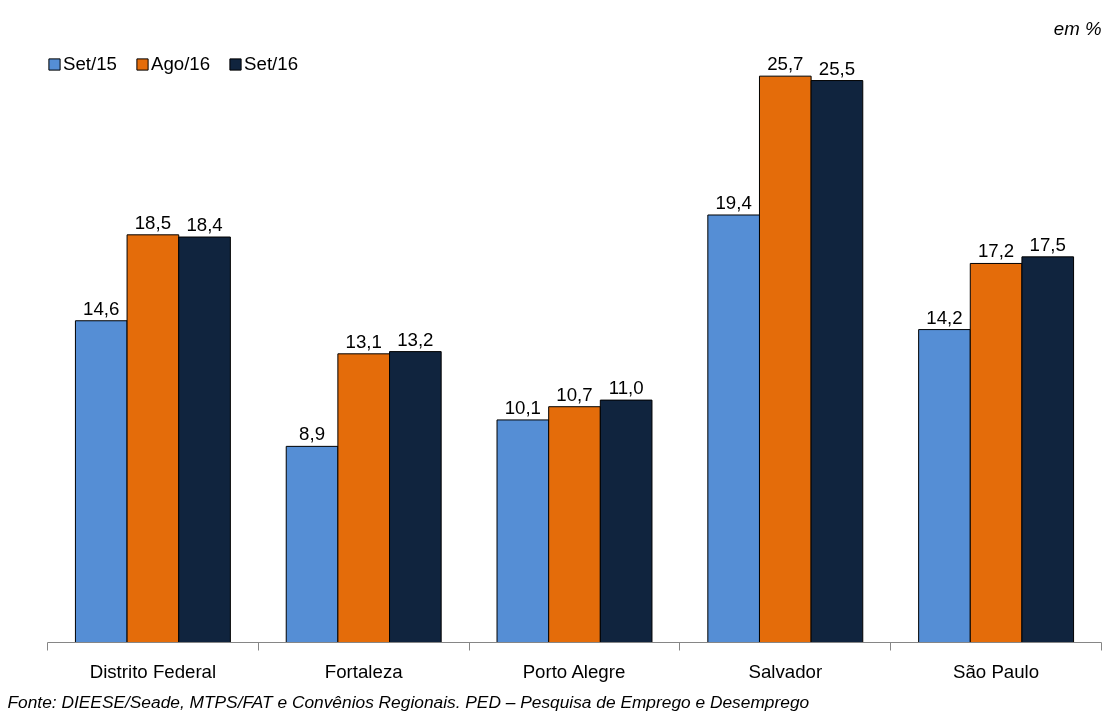 The width and height of the screenshot is (1119, 716). Describe the element at coordinates (785, 671) in the screenshot. I see `x-tick-label: Salvador` at that location.